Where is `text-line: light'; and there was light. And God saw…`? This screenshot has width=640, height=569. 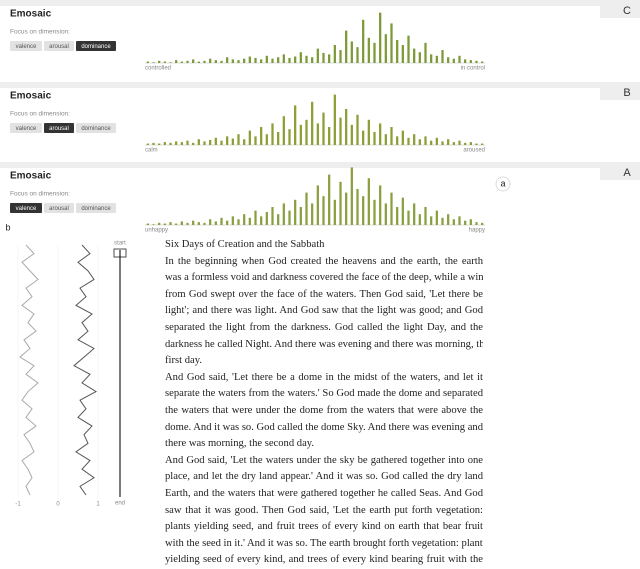 text-line: light'; and there was light. And God saw… is located at coordinates (324, 311).